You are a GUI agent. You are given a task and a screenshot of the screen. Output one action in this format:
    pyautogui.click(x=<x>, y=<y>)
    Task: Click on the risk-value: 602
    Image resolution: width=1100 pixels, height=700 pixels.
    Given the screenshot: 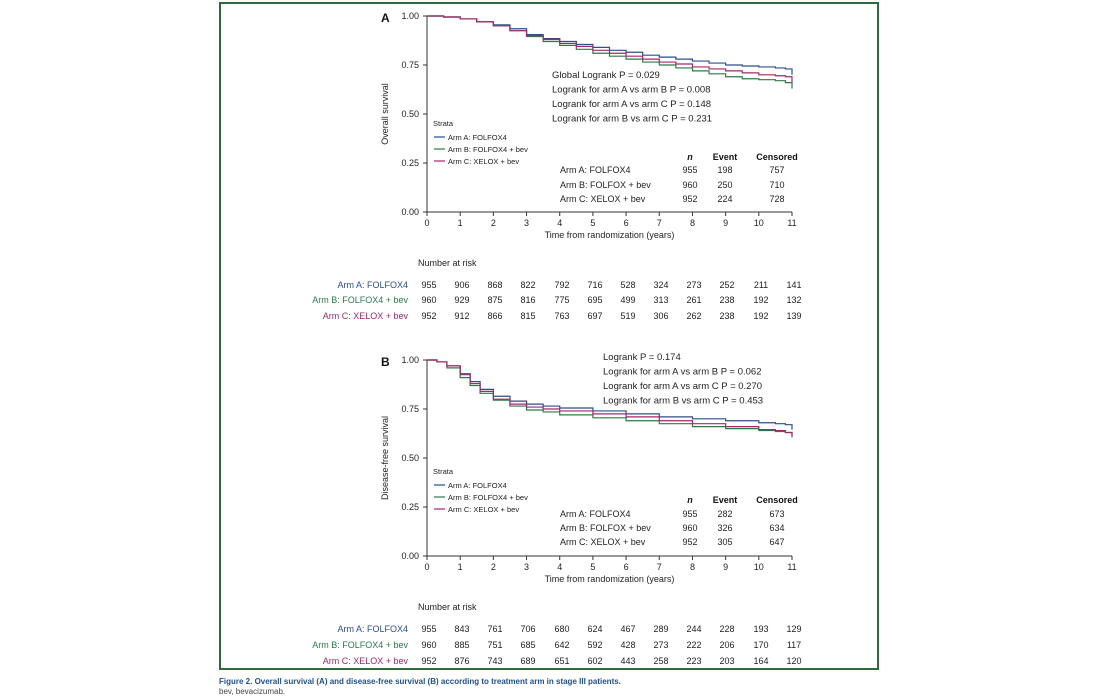 What is the action you would take?
    pyautogui.click(x=594, y=661)
    